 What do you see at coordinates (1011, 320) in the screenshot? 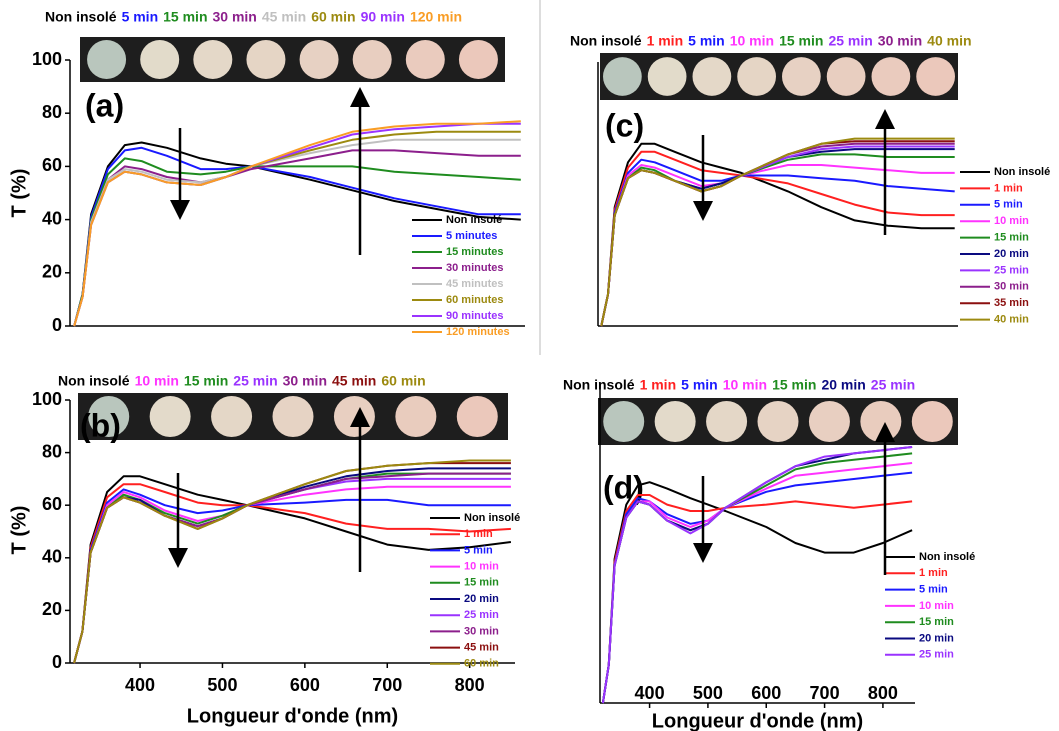
I see `legend-label: 40 min` at bounding box center [1011, 320].